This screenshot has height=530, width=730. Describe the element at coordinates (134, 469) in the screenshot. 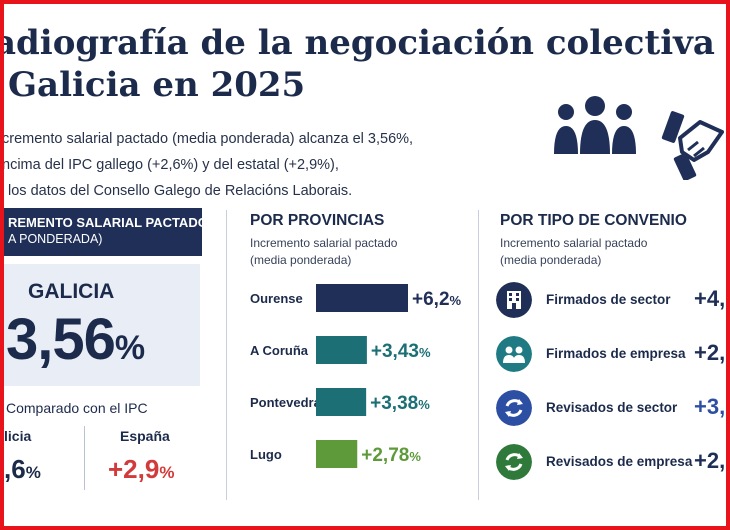

I see `ipc-espana-number: +2,9` at that location.